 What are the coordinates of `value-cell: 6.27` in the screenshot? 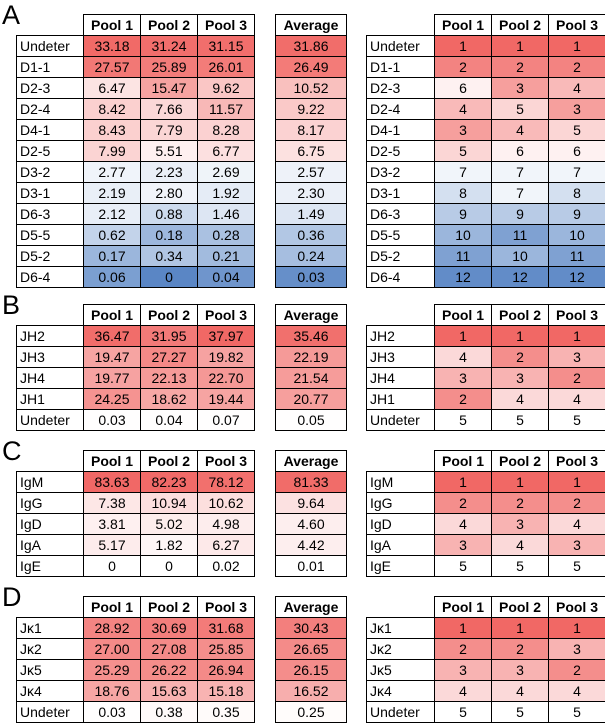 It's located at (226, 545).